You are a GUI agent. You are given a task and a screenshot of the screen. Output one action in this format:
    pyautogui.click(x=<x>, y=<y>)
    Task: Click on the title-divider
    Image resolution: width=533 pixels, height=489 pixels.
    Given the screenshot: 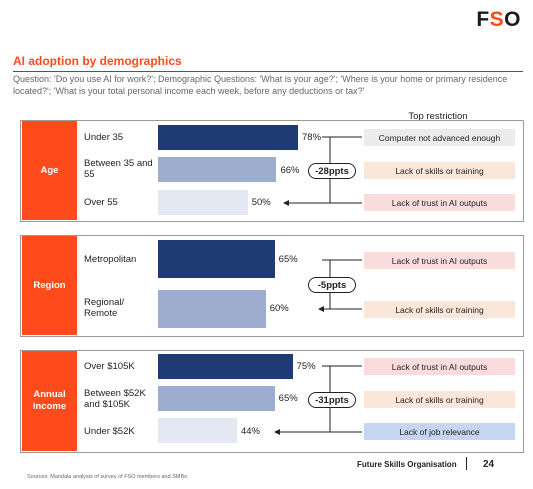 What is the action you would take?
    pyautogui.click(x=268, y=71)
    